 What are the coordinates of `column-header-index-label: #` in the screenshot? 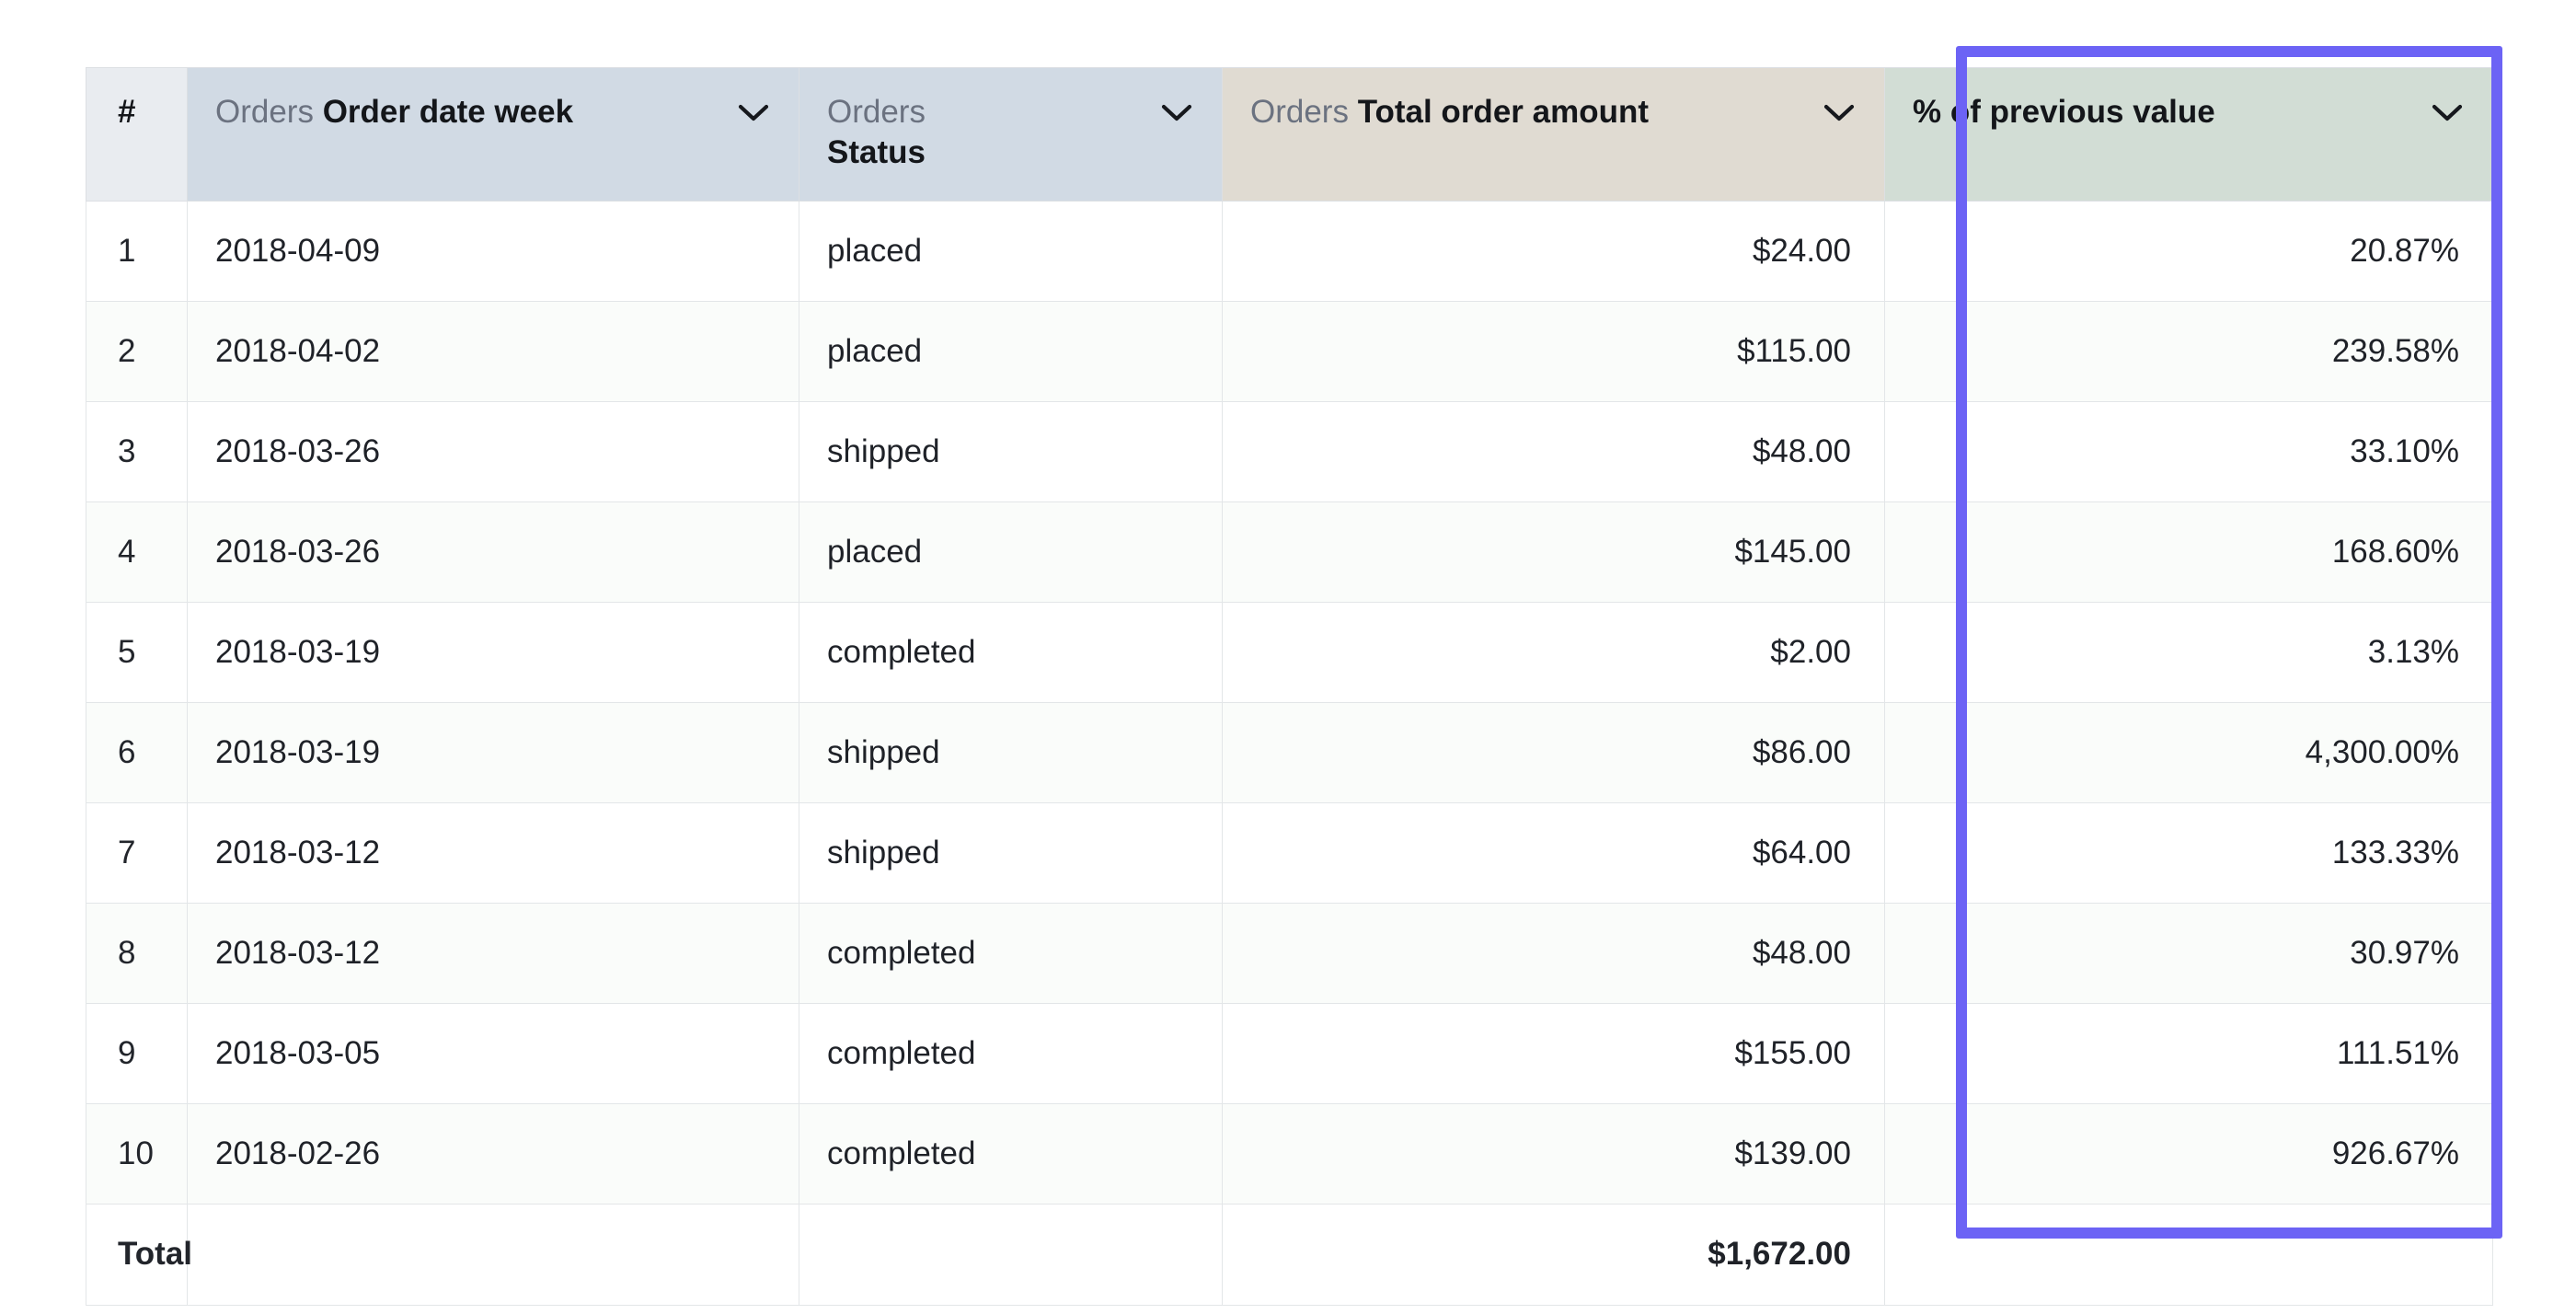 It's located at (127, 112).